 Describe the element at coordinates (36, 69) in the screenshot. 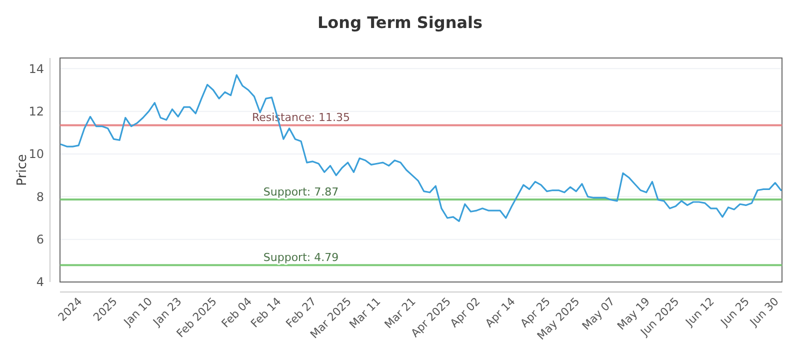

I see `y-tick-label: 14` at that location.